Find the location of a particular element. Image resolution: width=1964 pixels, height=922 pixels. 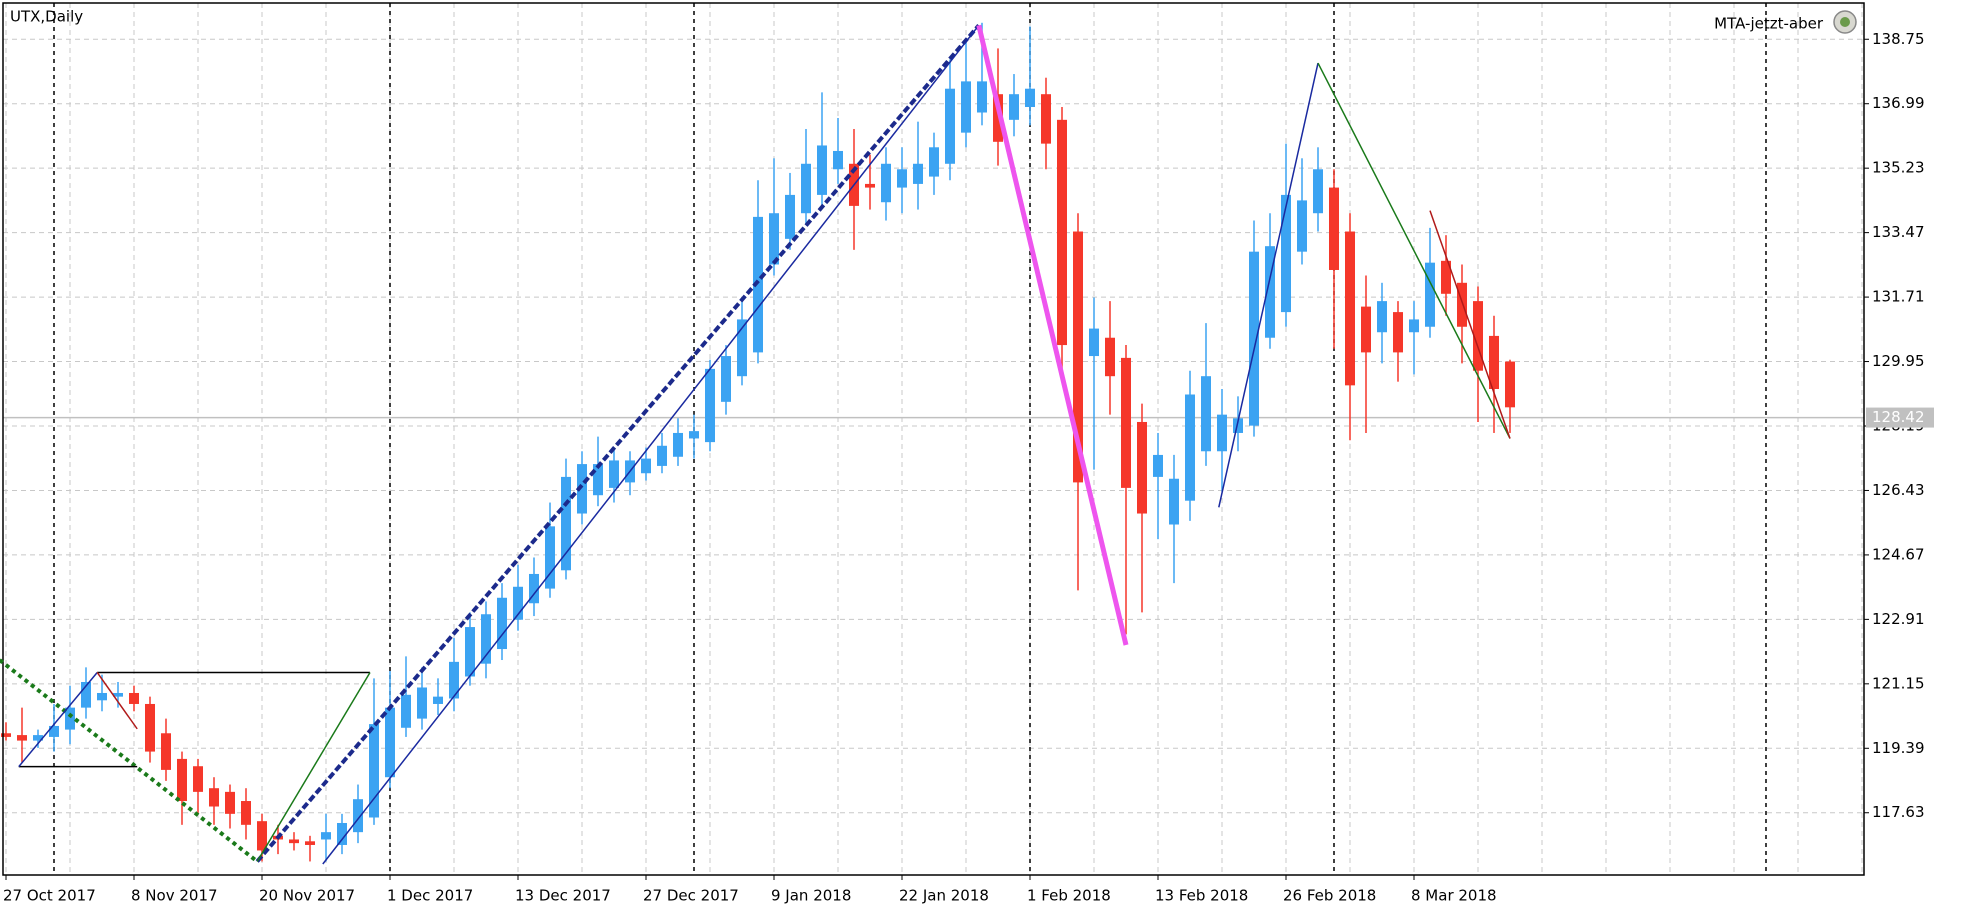

y-tick-label: 129.95 is located at coordinates (1898, 361).